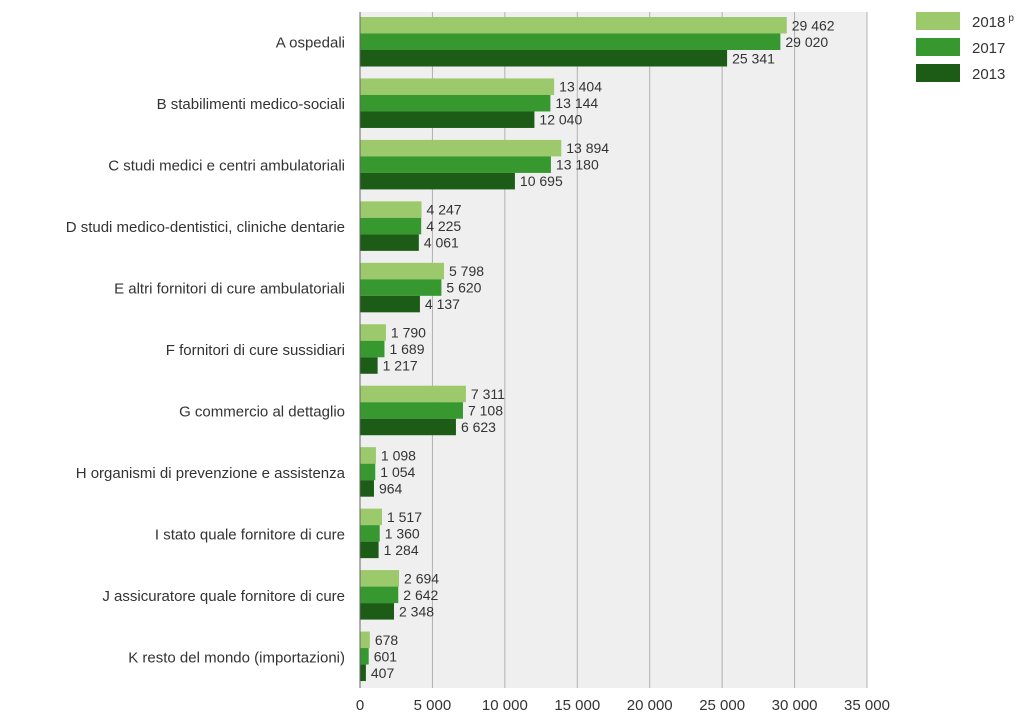  I want to click on legend-label-text: 2018, so click(988, 22).